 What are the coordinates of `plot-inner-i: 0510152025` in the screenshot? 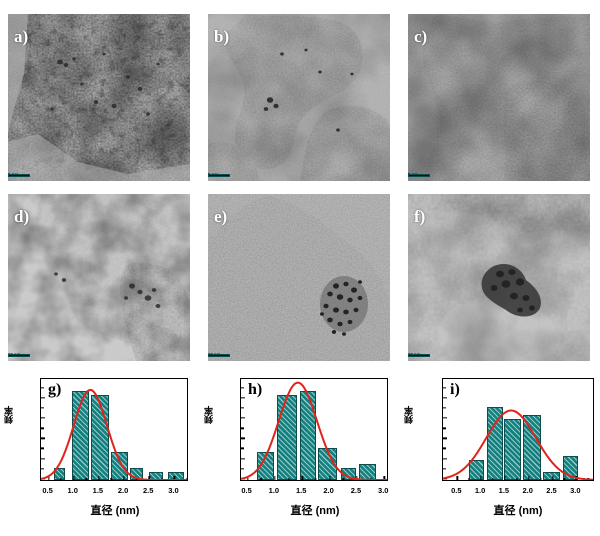 It's located at (518, 429).